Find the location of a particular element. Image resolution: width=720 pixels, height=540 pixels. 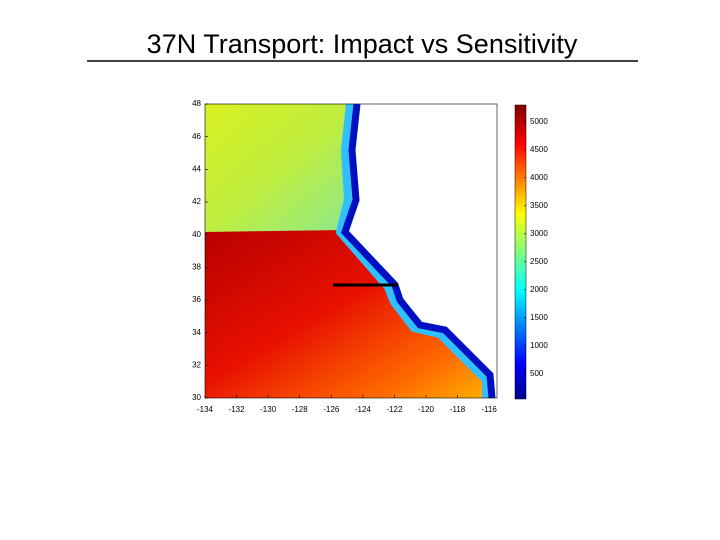

slide-title: 37N Transport: Impact vs Sensitivity is located at coordinates (362, 44).